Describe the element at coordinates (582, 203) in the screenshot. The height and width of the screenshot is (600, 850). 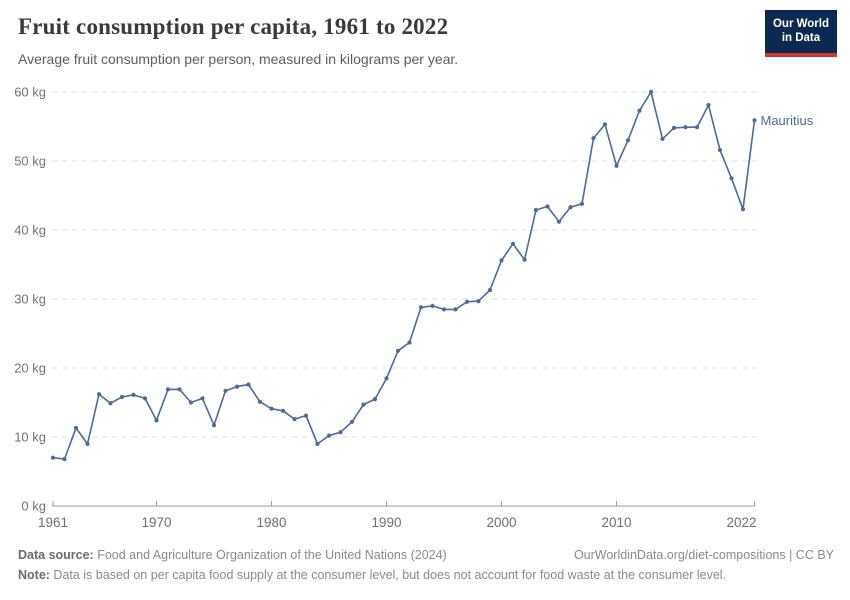
I see `data-point-2007` at that location.